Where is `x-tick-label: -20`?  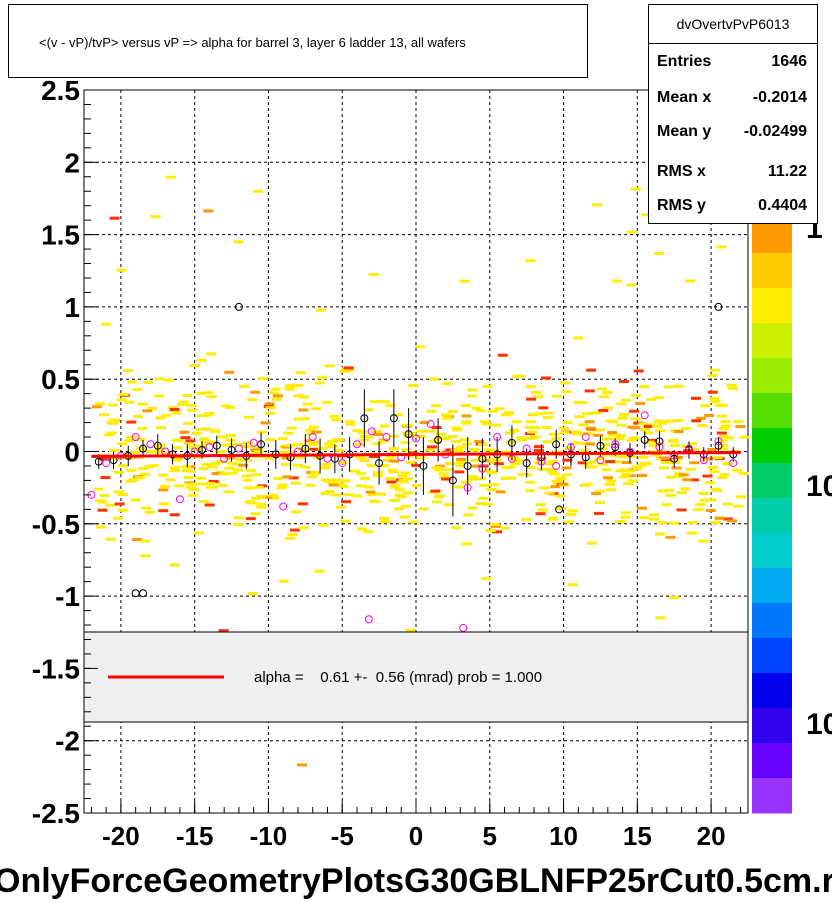
x-tick-label: -20 is located at coordinates (121, 836).